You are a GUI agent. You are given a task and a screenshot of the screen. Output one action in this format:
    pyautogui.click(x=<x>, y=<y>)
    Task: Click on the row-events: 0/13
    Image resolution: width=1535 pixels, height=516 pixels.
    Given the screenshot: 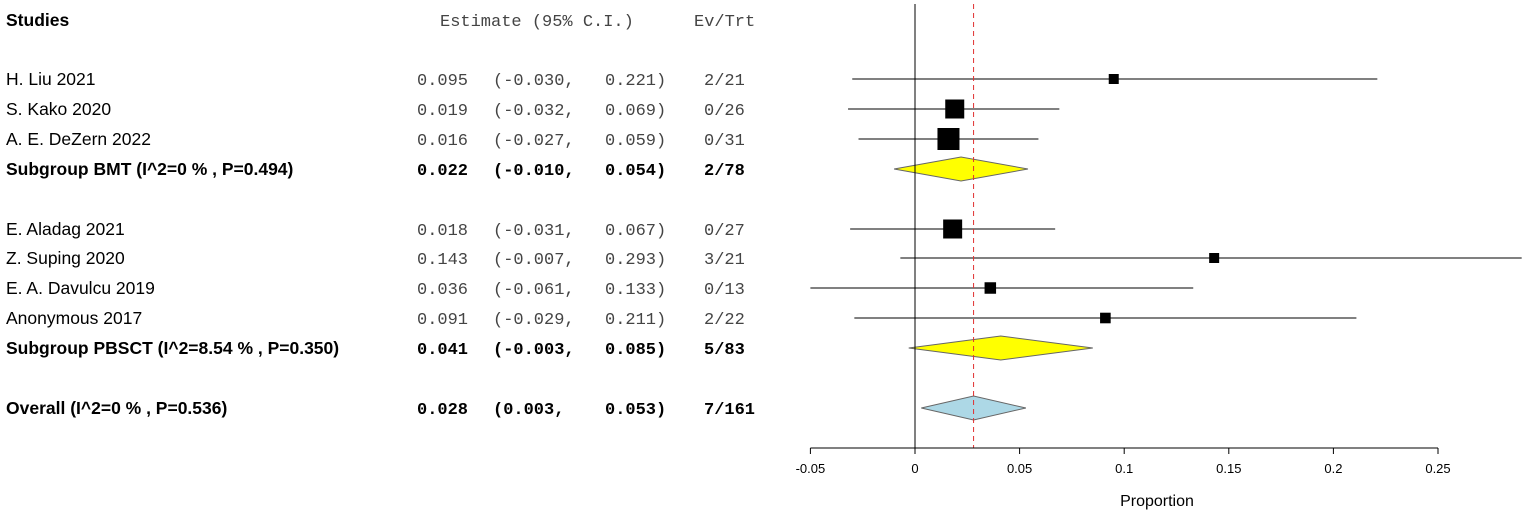 What is the action you would take?
    pyautogui.click(x=724, y=290)
    